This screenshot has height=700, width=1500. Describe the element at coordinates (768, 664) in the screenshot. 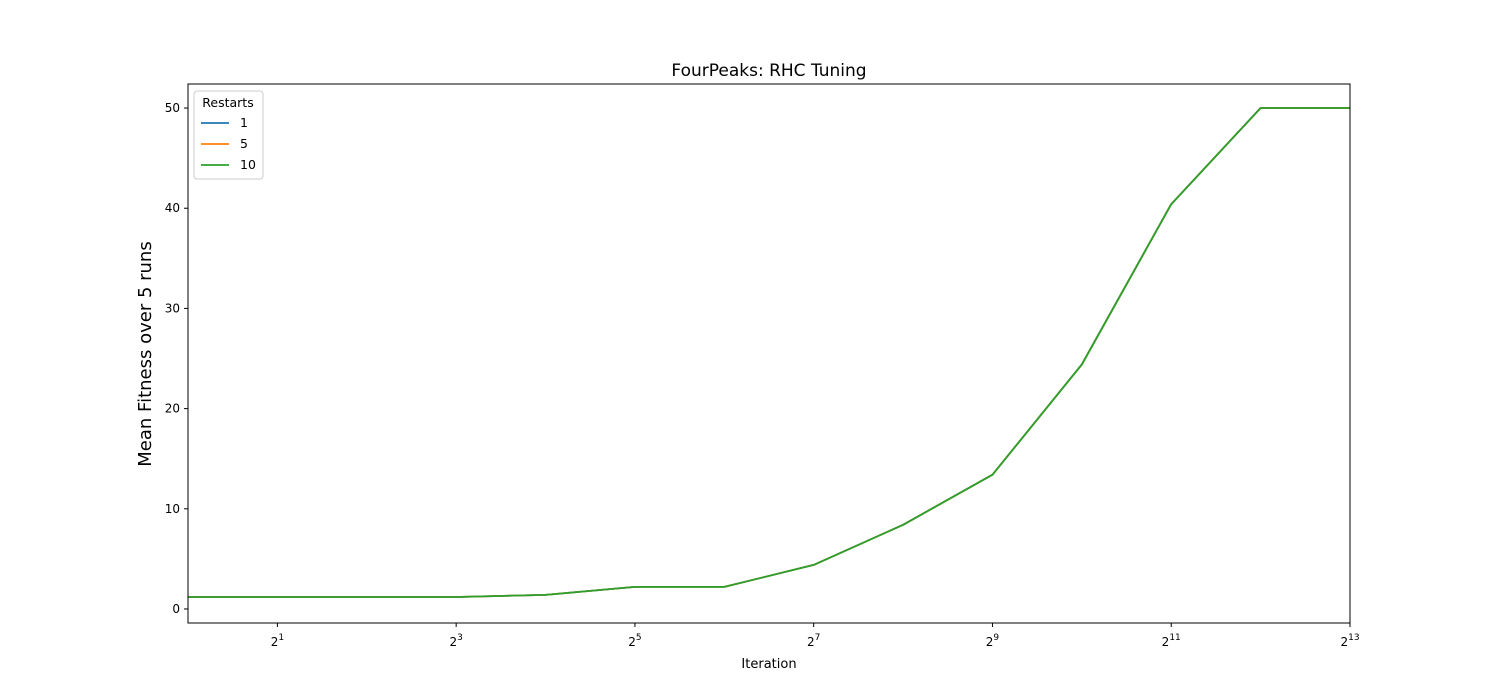

I see `x-axis-label: Iteration` at that location.